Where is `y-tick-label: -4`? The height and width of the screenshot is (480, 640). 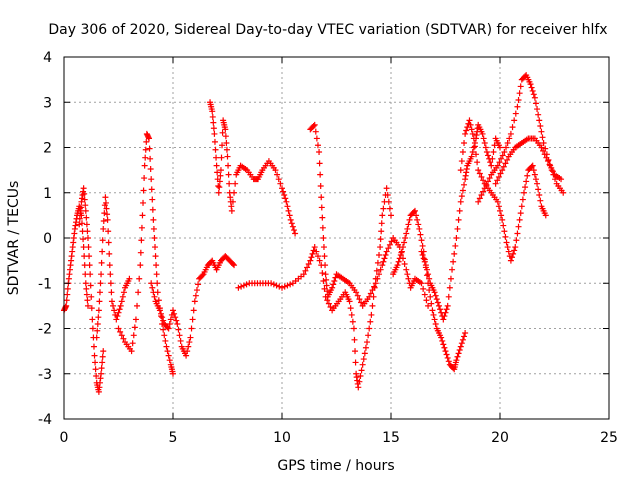 y-tick-label: -4 is located at coordinates (45, 420).